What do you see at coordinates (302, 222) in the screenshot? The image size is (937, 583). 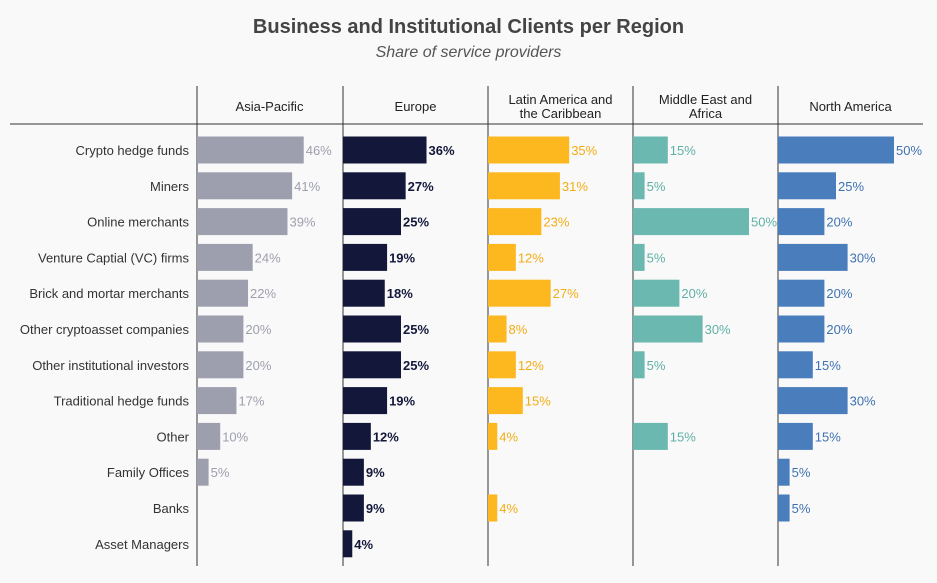 I see `data-label: 39%` at bounding box center [302, 222].